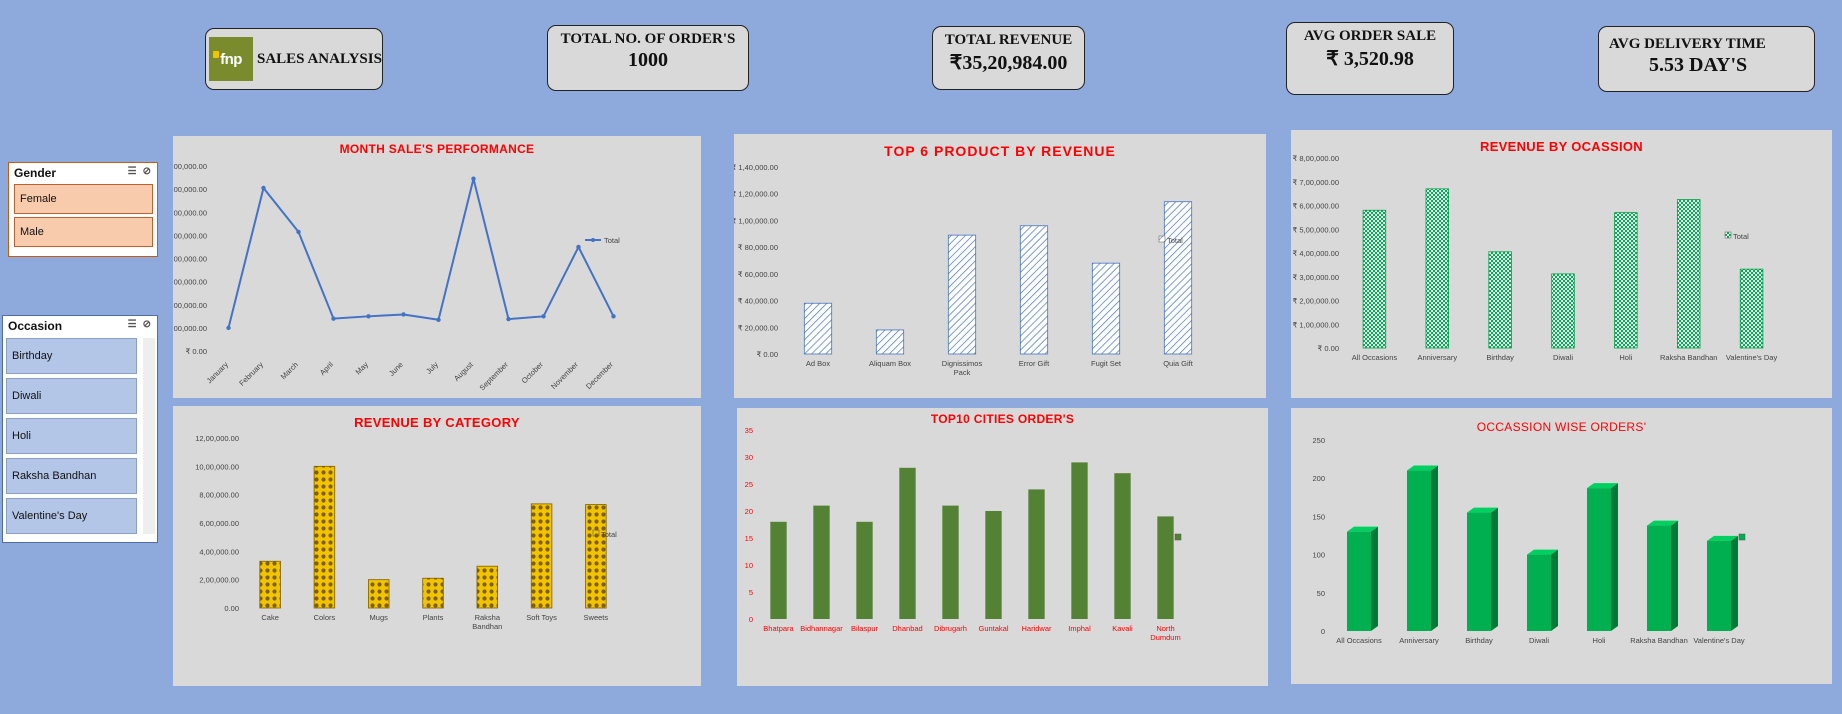  Describe the element at coordinates (1178, 363) in the screenshot. I see `x-tick-label: Quia Gift` at that location.